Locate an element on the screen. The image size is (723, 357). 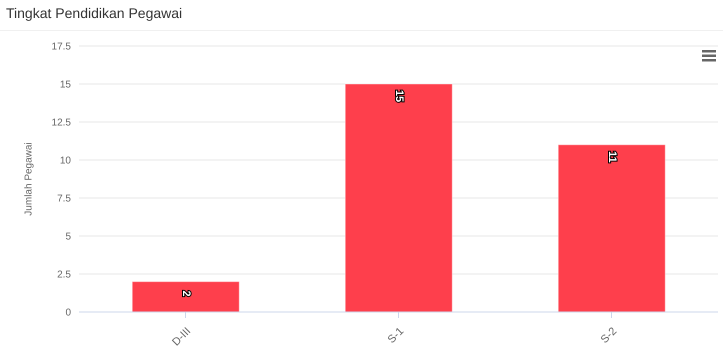
y-tick-label: 5 is located at coordinates (68, 237).